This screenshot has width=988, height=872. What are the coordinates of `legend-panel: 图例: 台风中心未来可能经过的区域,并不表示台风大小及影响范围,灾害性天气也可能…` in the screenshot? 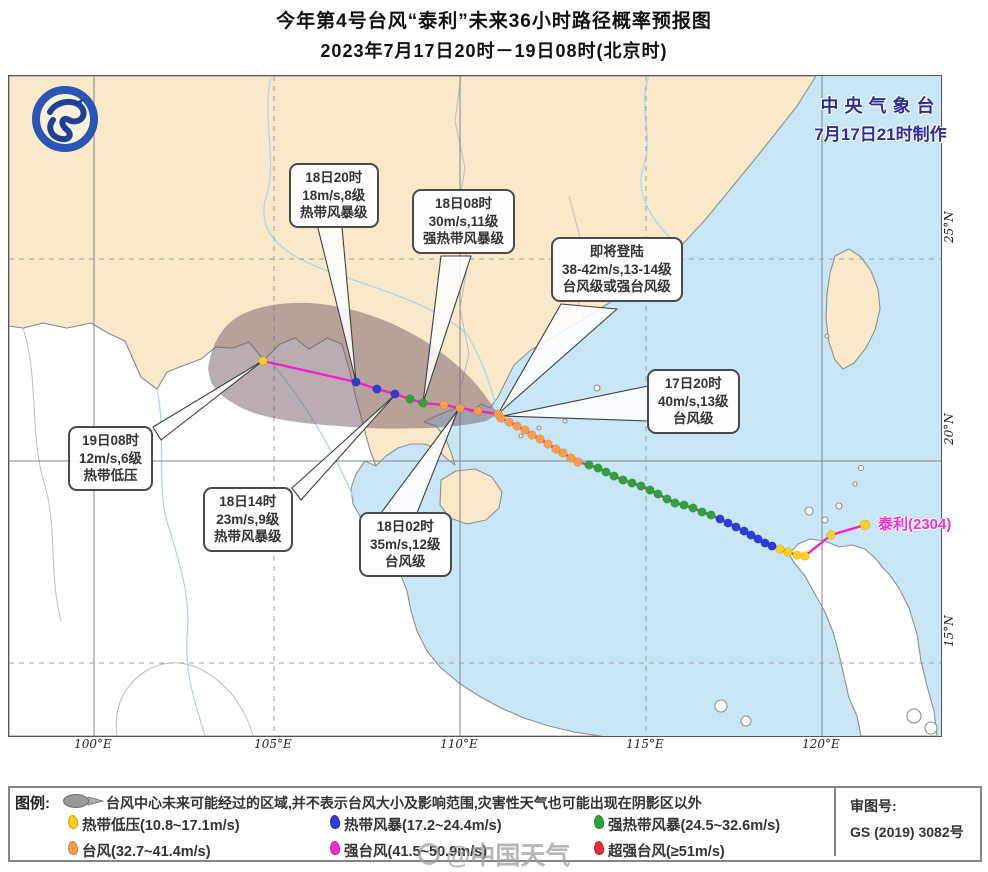 It's located at (495, 824).